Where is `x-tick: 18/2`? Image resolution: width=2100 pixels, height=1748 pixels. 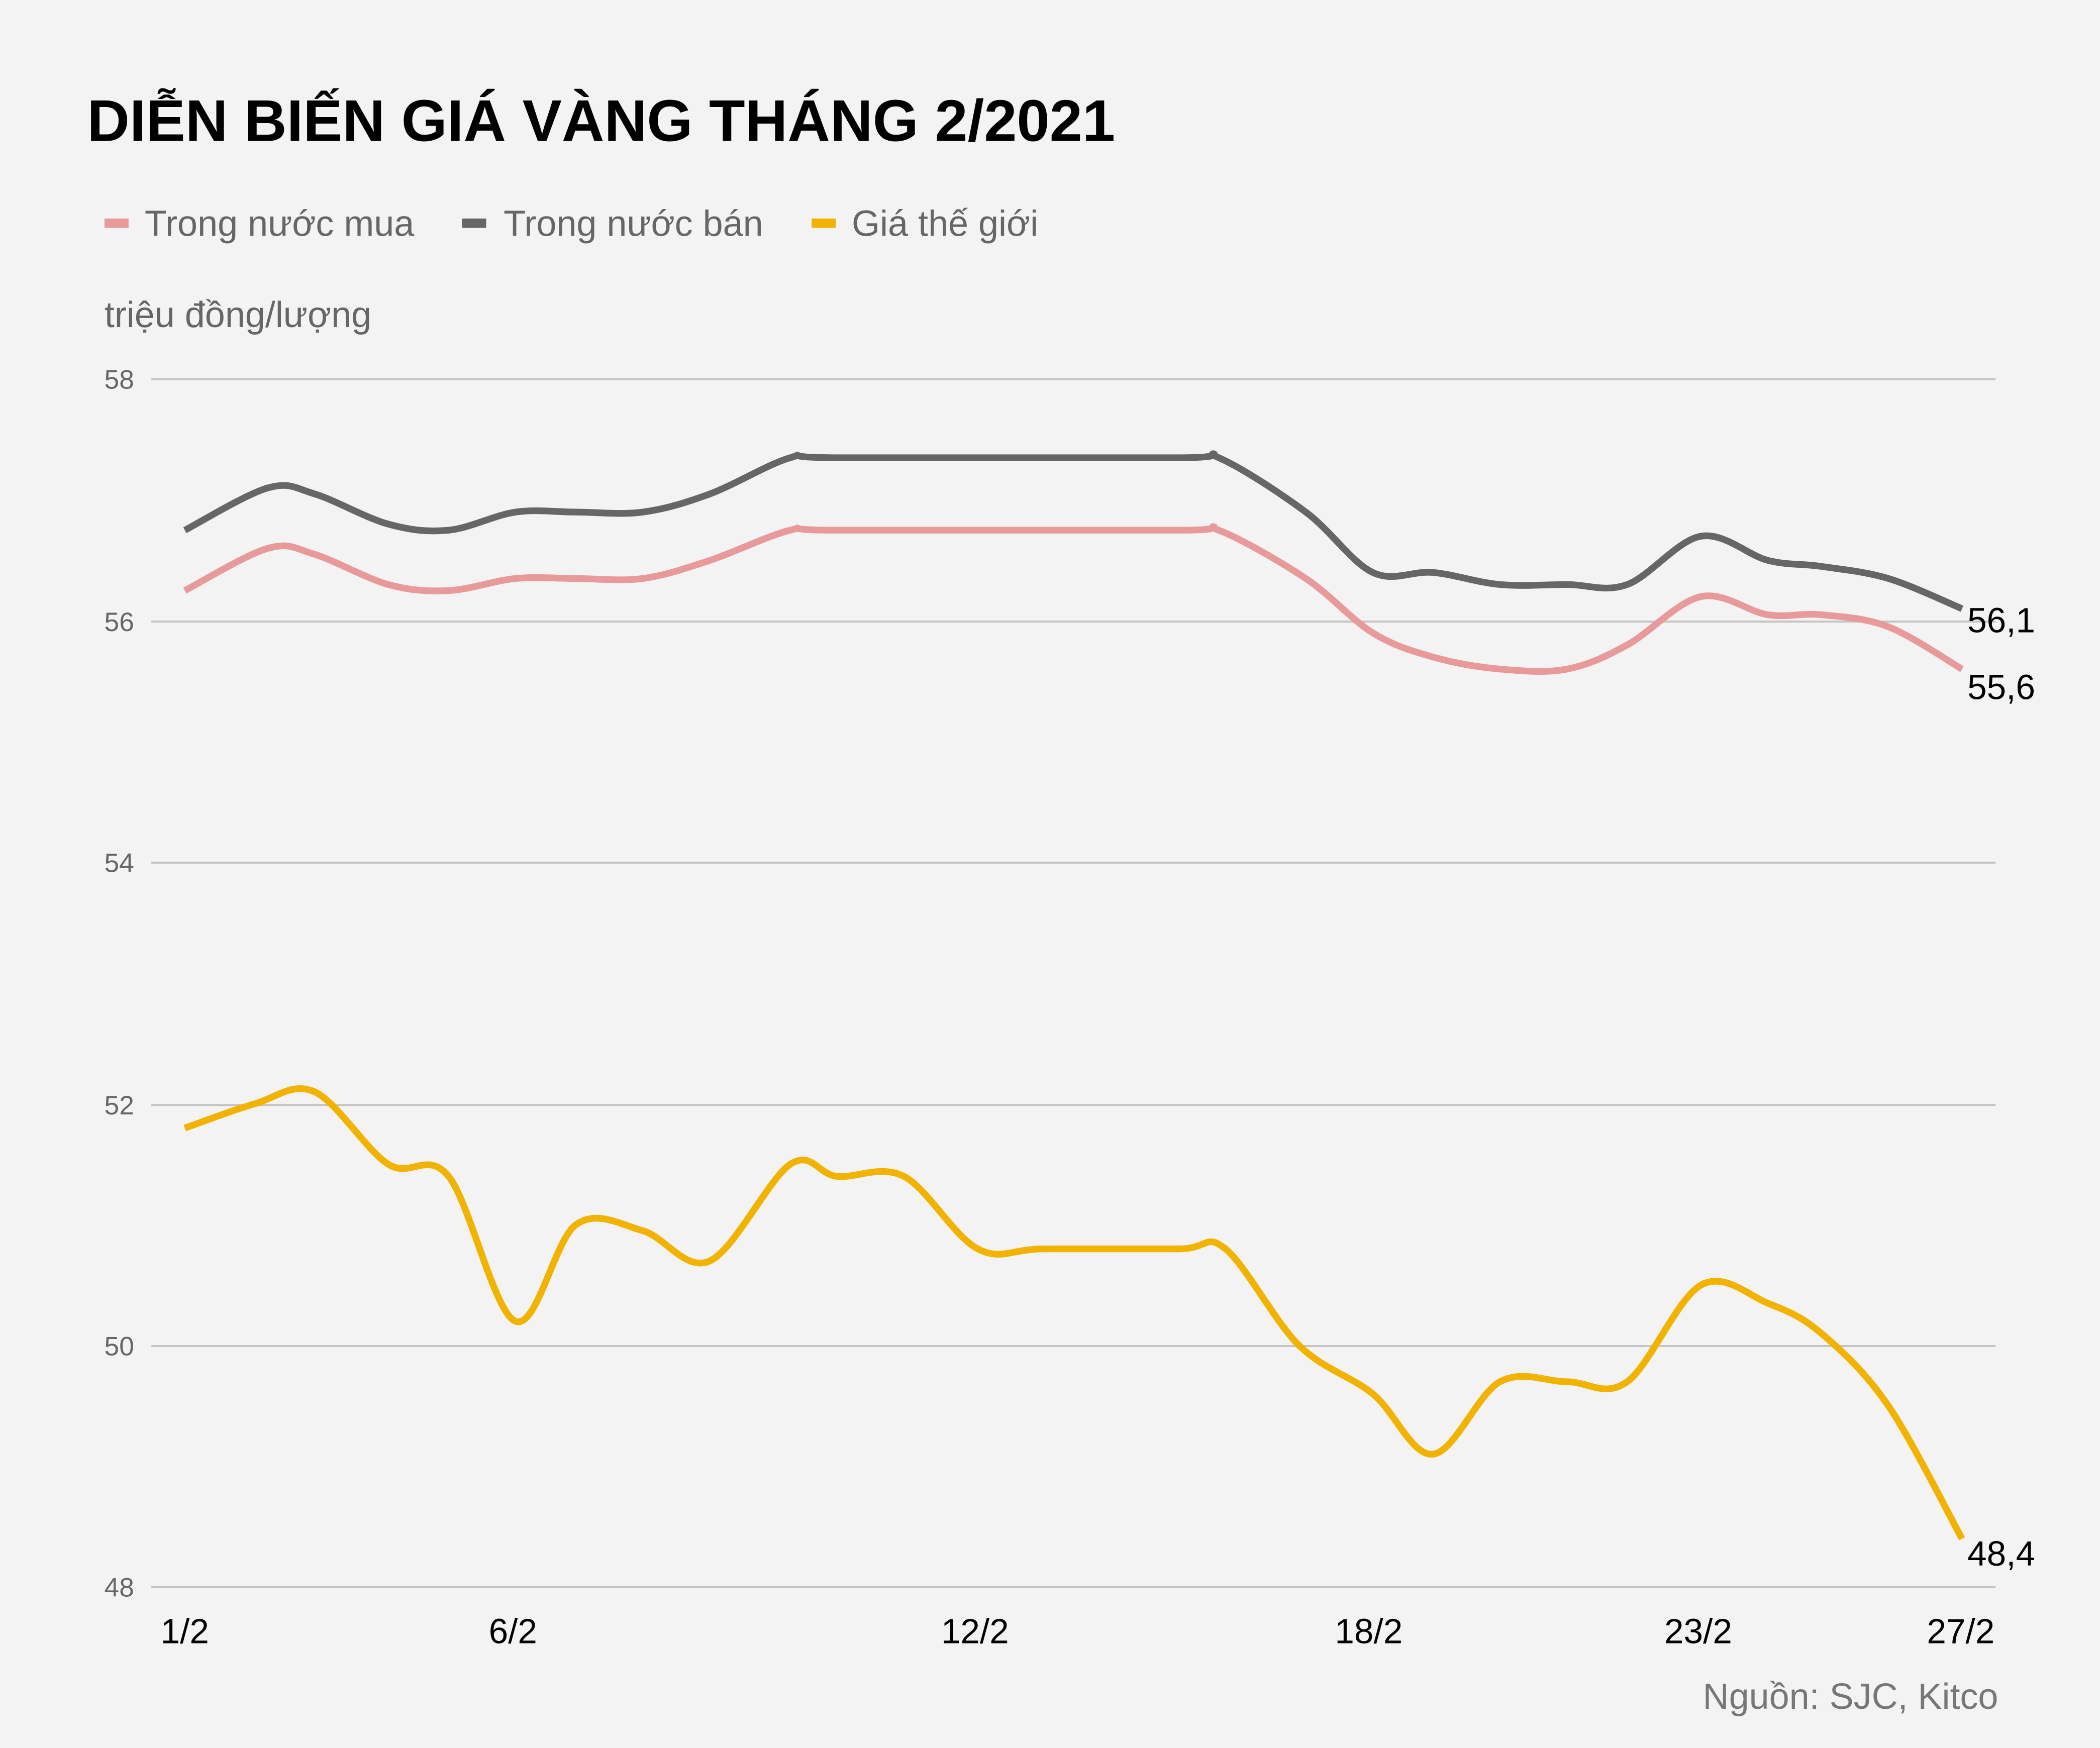 x-tick: 18/2 is located at coordinates (1369, 1631).